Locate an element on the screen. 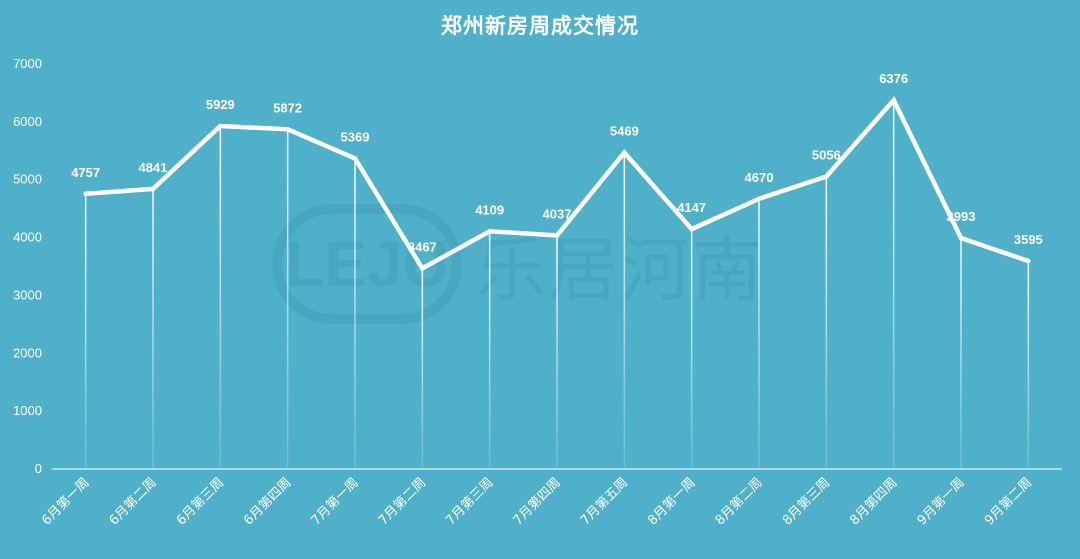  data-label: 4109 is located at coordinates (489, 209).